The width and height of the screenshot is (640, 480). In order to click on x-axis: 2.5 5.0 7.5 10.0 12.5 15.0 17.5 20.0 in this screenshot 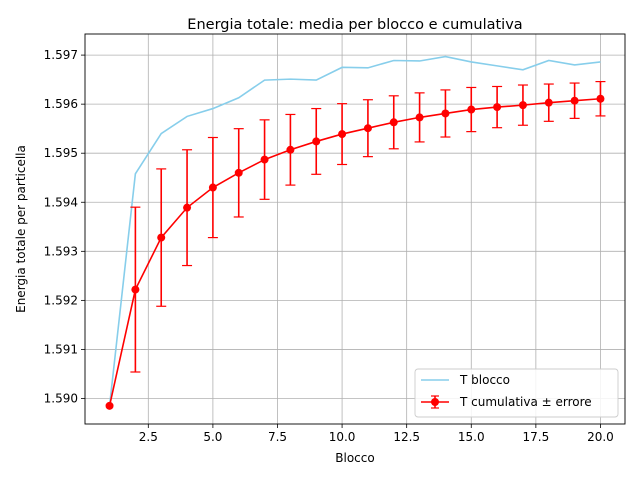, I will do `click(376, 434)`.